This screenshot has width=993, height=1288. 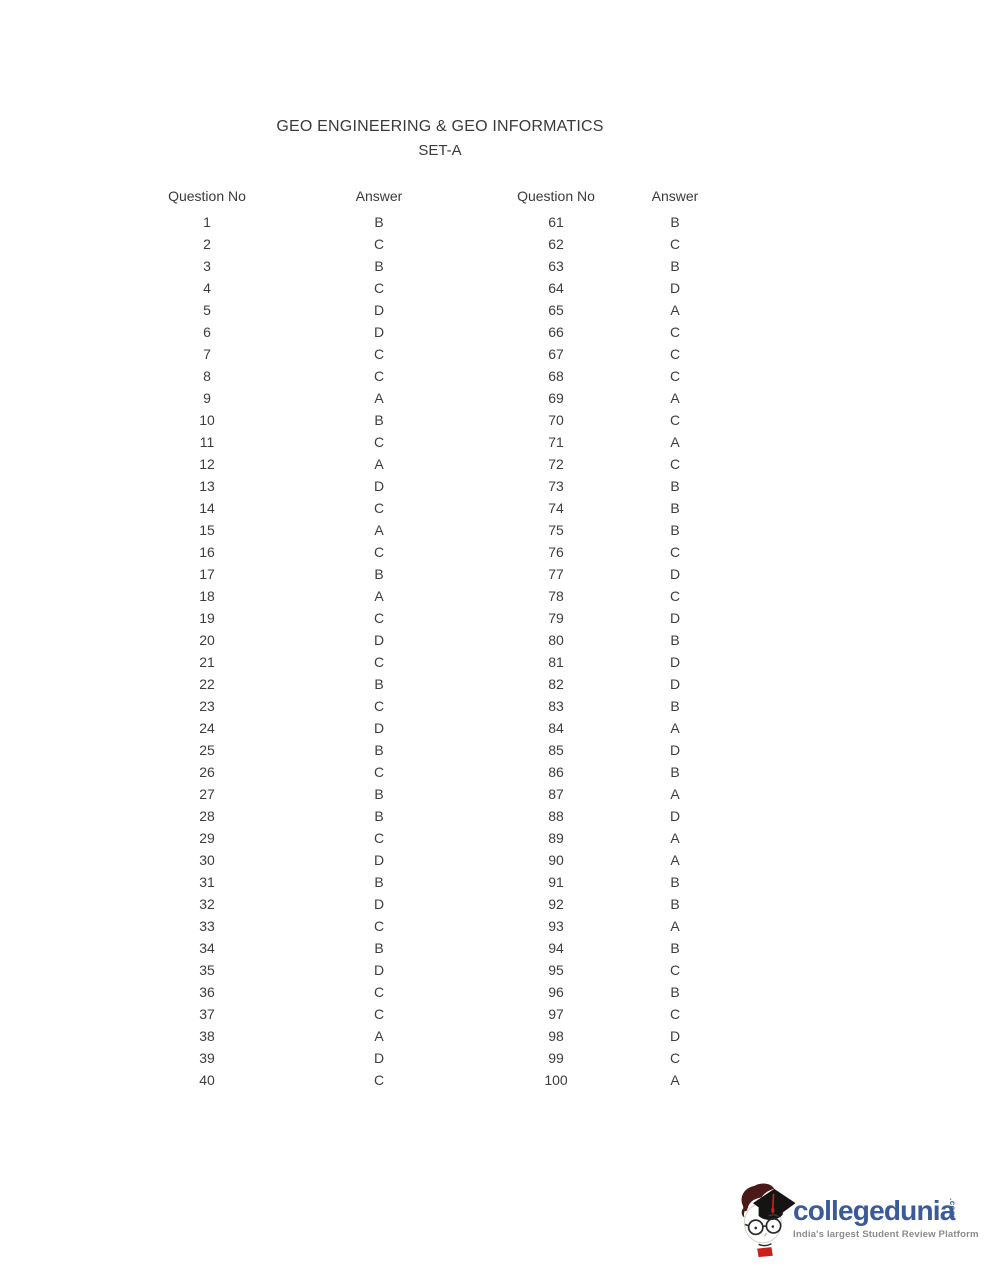 What do you see at coordinates (207, 772) in the screenshot?
I see `question-no-cell: 26` at bounding box center [207, 772].